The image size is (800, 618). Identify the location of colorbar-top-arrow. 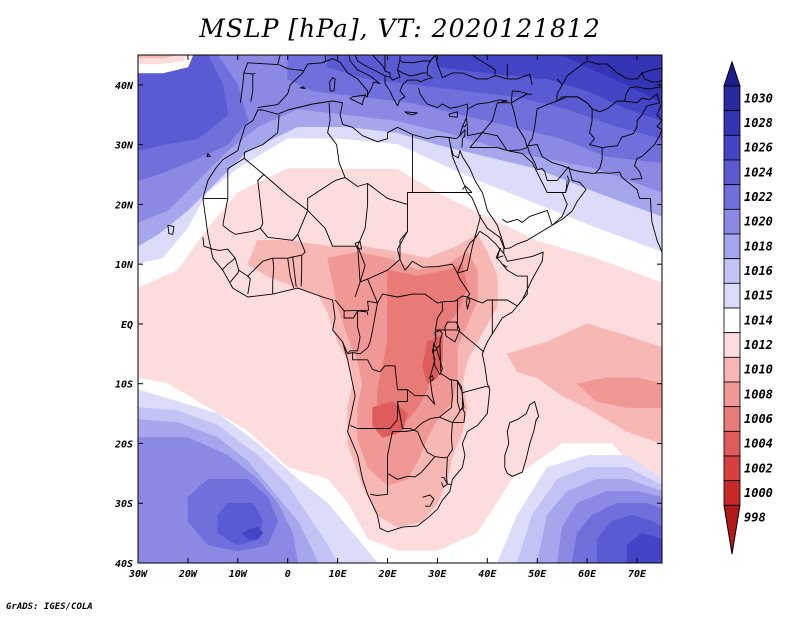
(732, 73).